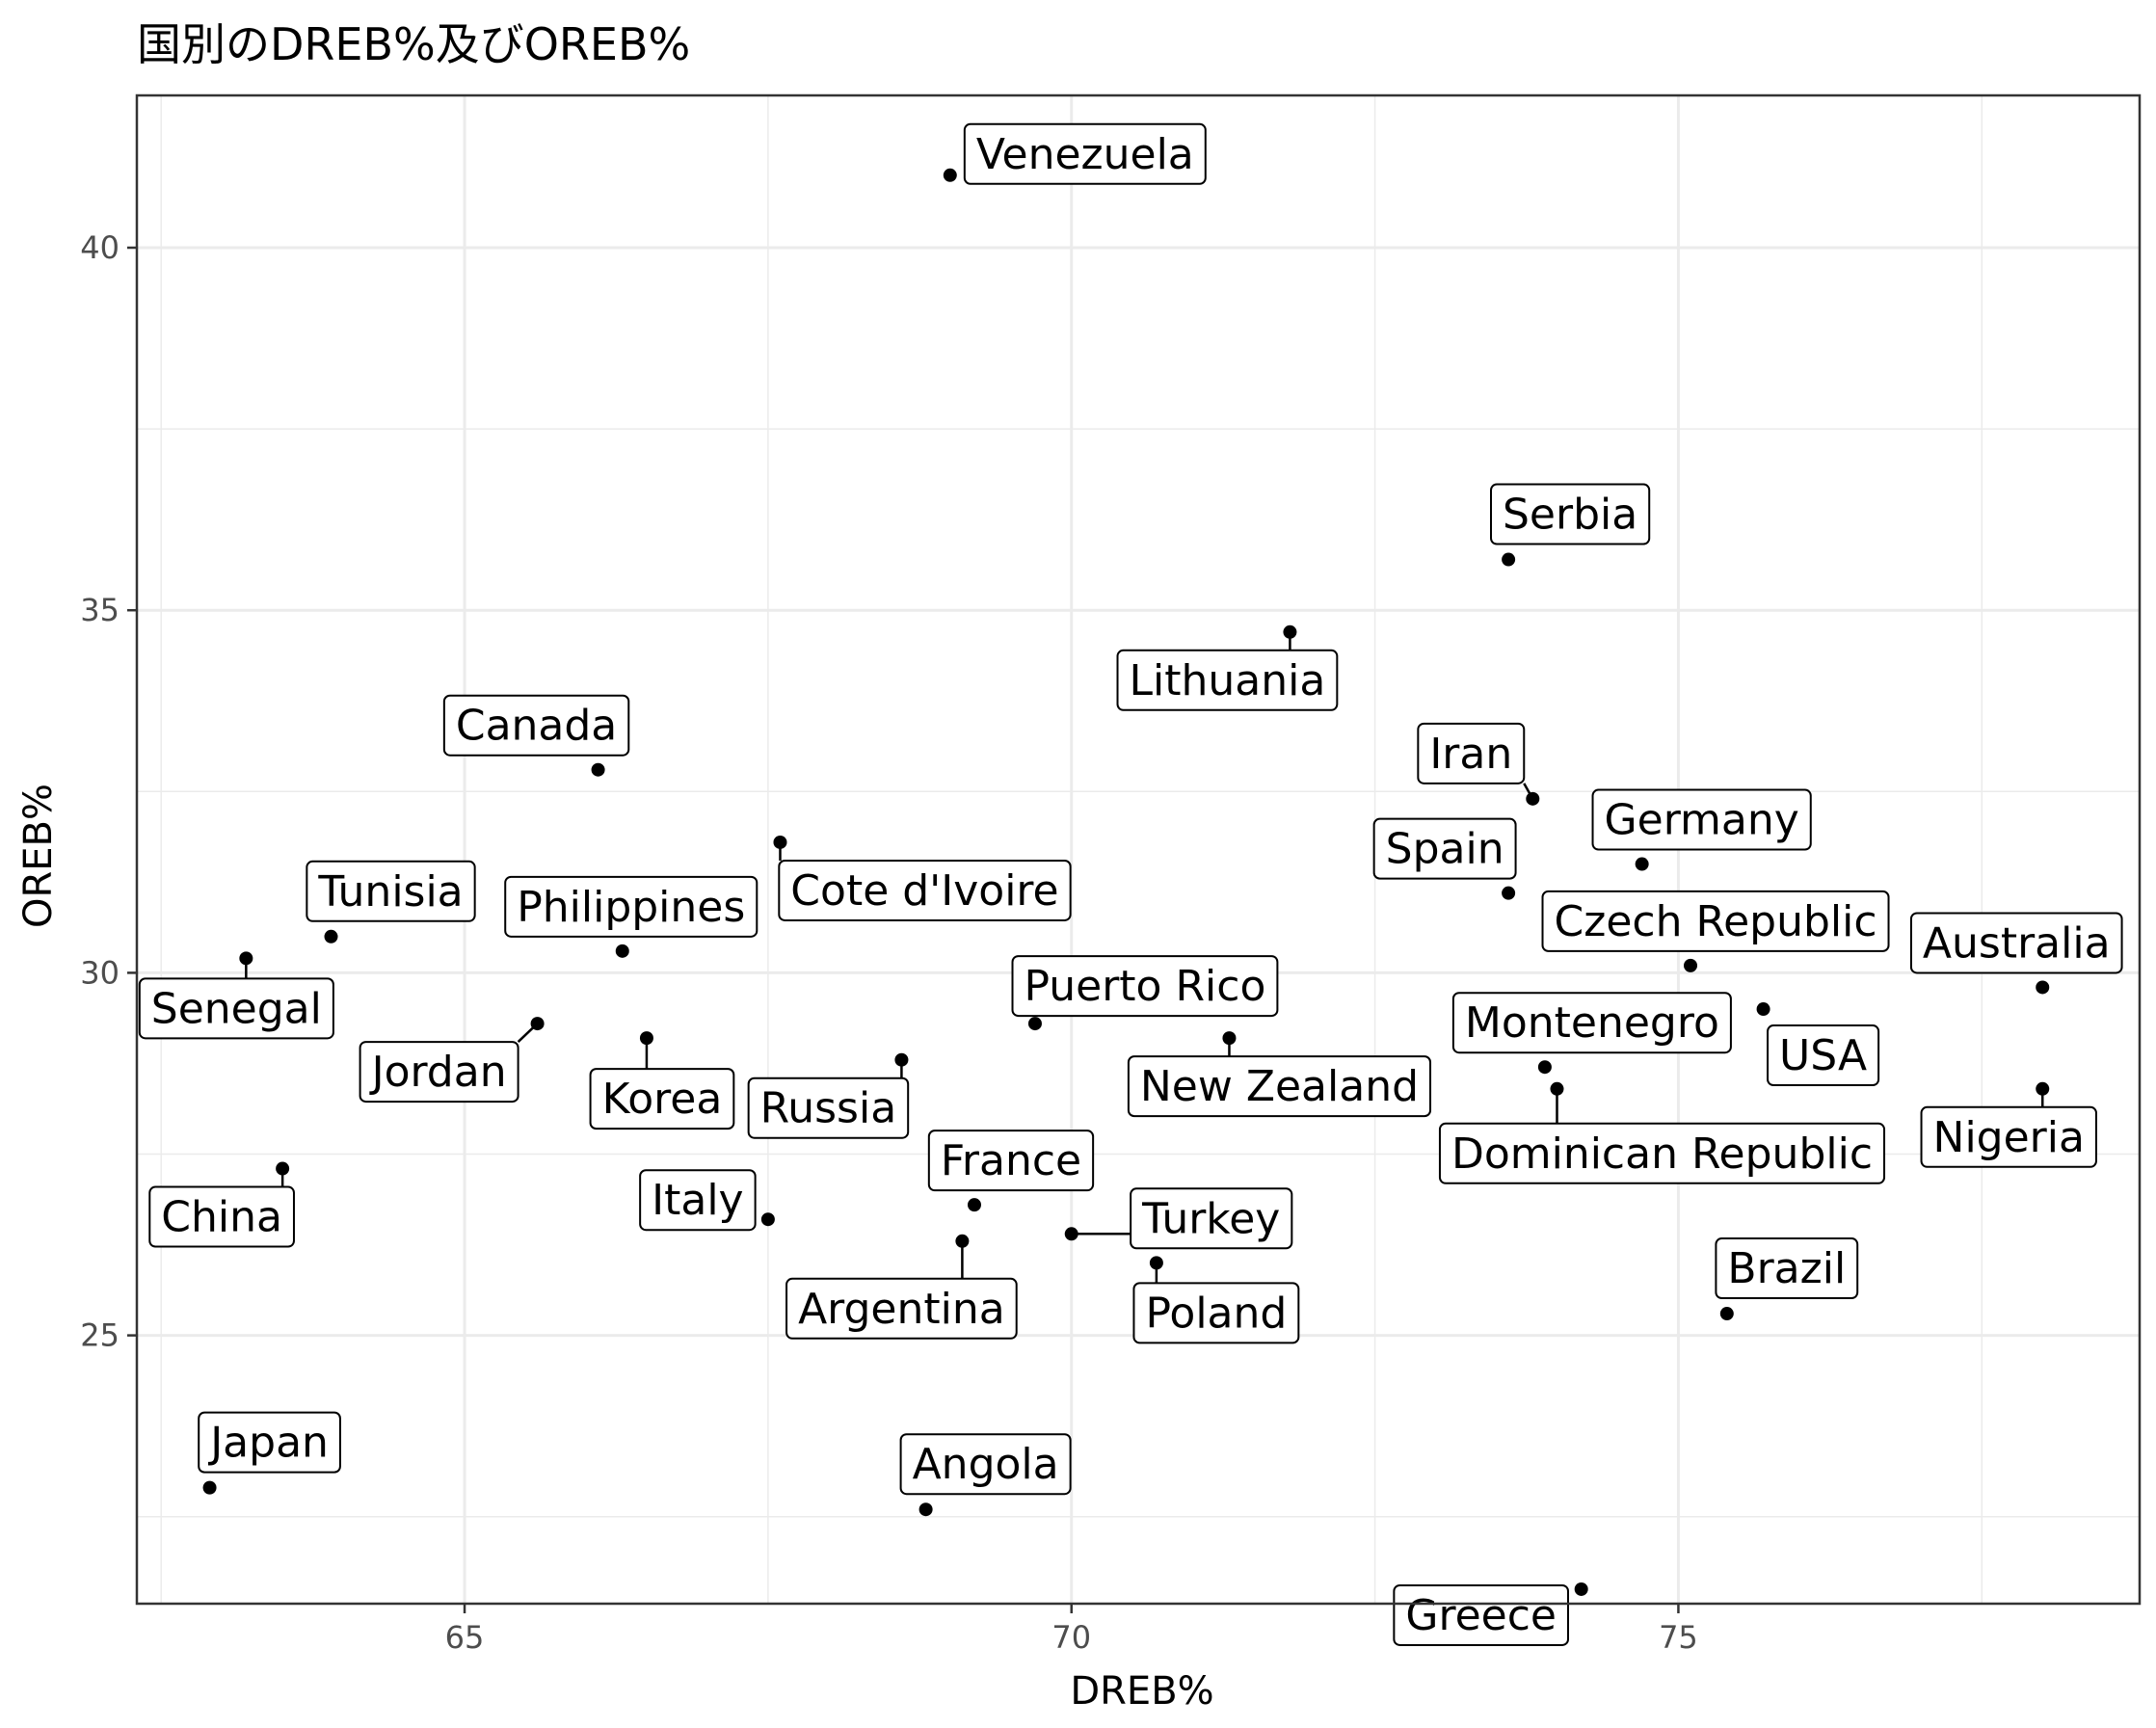 The image size is (2156, 1728). What do you see at coordinates (108, 791) in the screenshot?
I see `y-axis: 25 30 35 40` at bounding box center [108, 791].